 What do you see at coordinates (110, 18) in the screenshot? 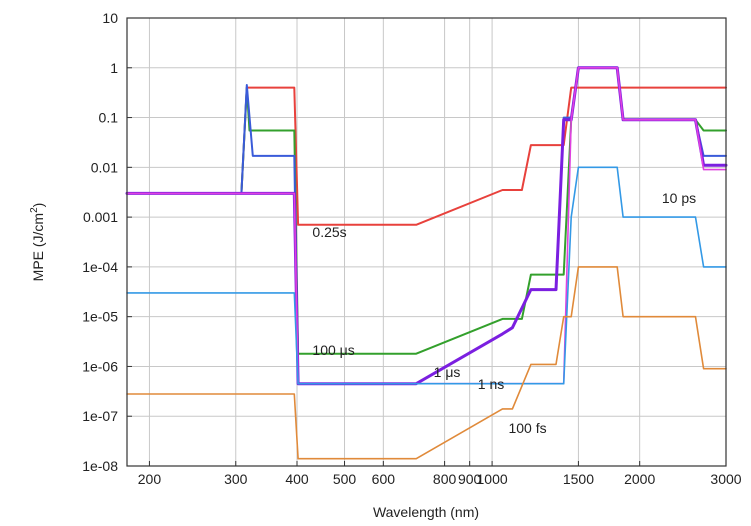
I see `y-tick-label: 10` at bounding box center [110, 18].